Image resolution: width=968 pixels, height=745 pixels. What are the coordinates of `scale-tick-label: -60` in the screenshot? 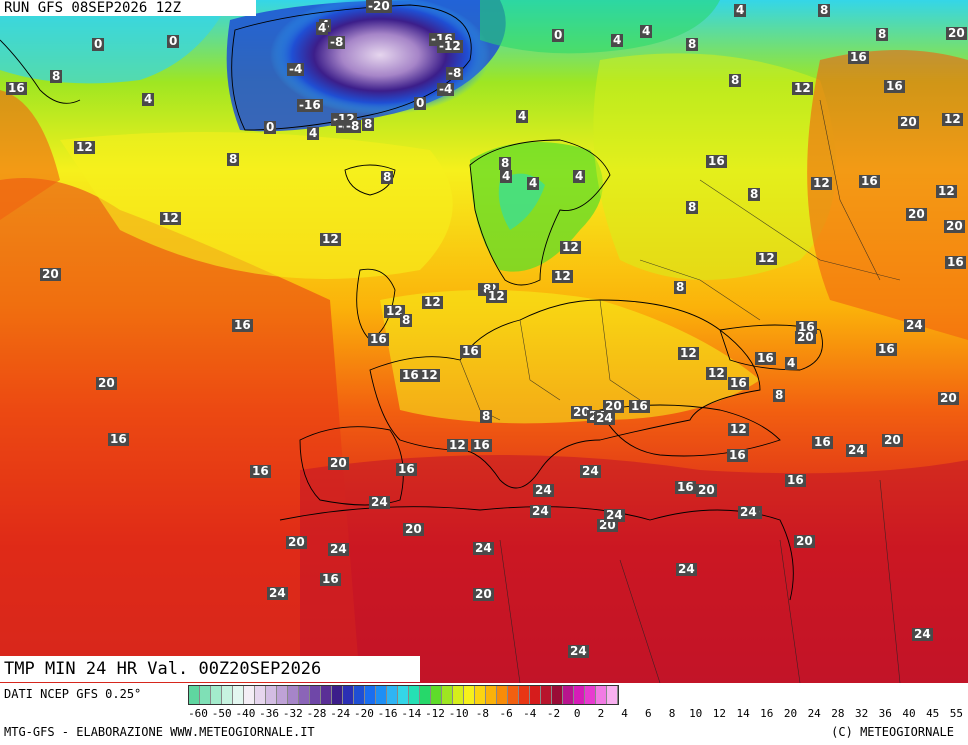 It's located at (198, 713).